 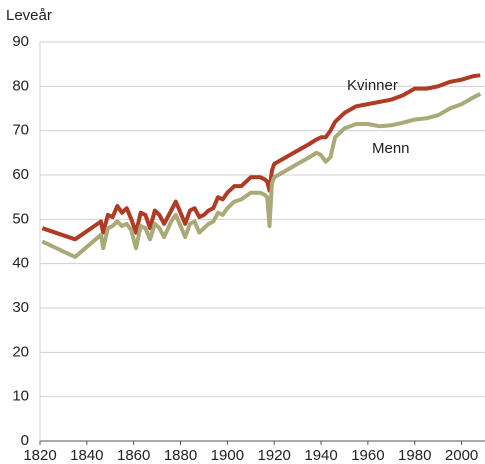 What do you see at coordinates (86, 455) in the screenshot?
I see `x-tick-label: 1840` at bounding box center [86, 455].